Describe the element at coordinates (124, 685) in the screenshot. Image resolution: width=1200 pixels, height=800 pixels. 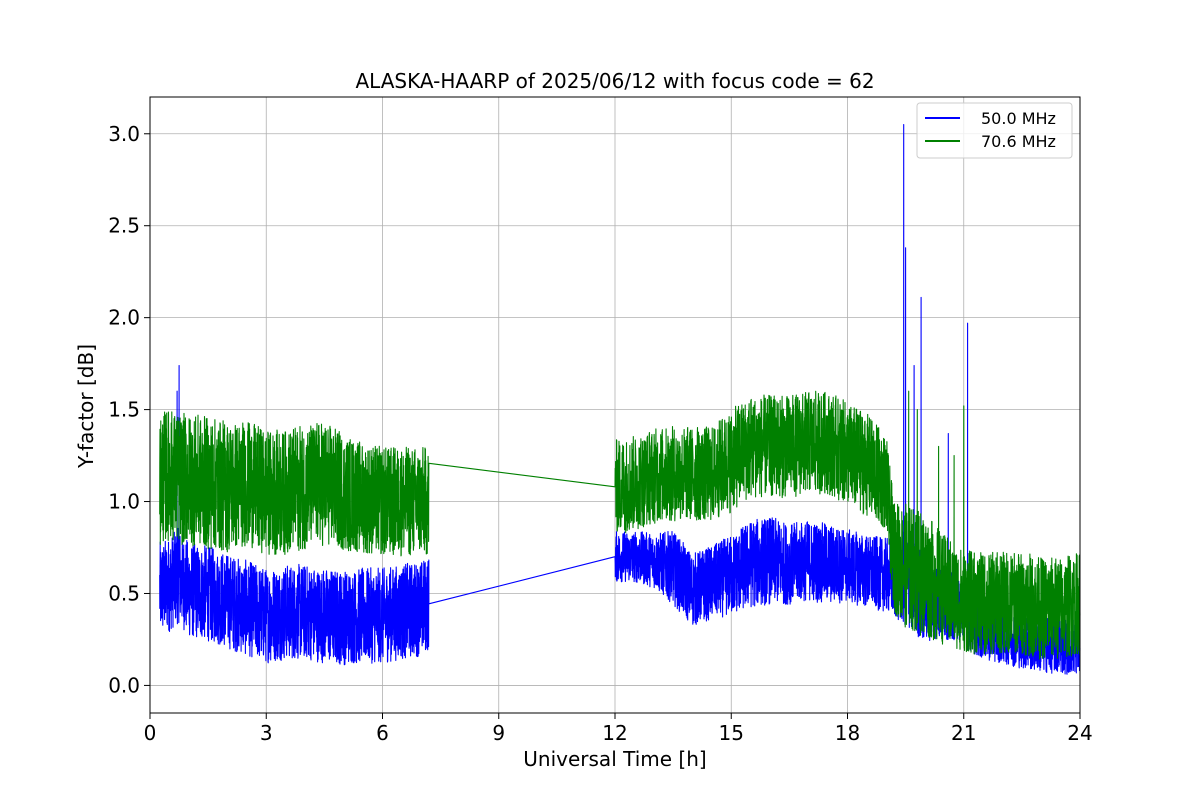
I see `y-tick-label: 0.0` at that location.